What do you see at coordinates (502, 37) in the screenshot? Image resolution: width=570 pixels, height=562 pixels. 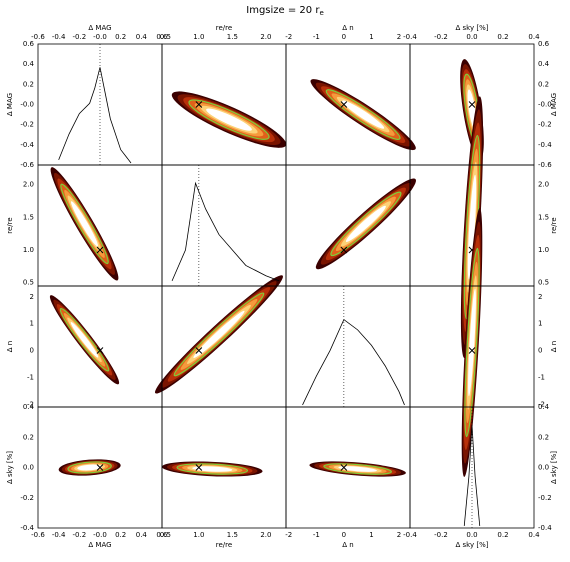 I see `top-tick-dsky-3: 0.2` at bounding box center [502, 37].